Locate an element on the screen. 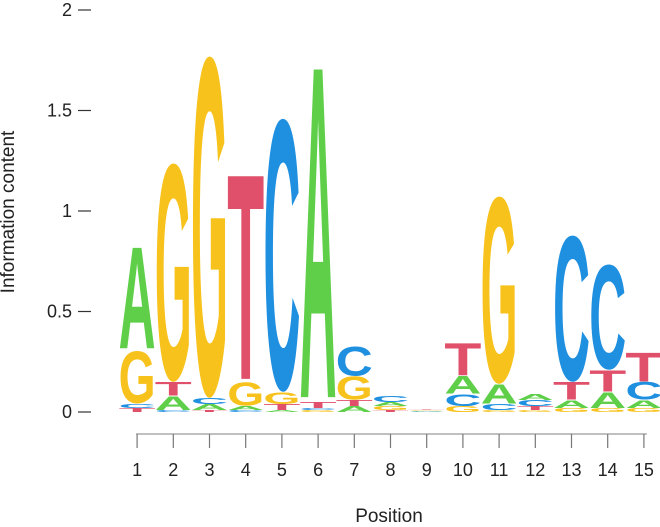  x-tick-label: 14 is located at coordinates (608, 470).